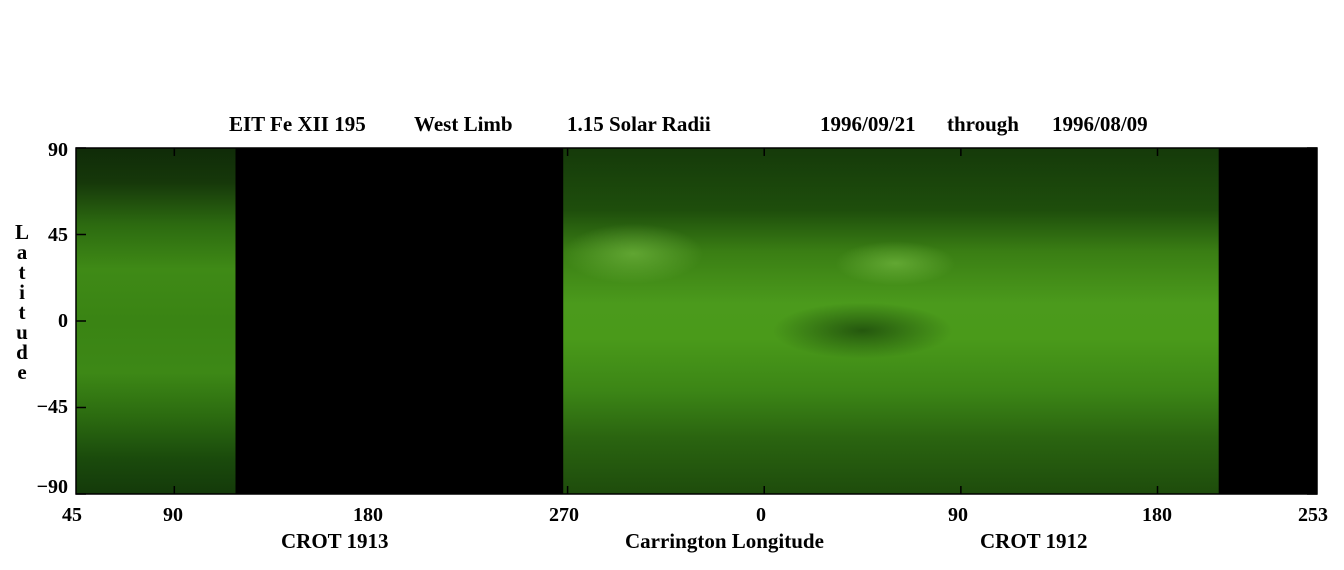 This screenshot has height=570, width=1344. Describe the element at coordinates (463, 124) in the screenshot. I see `title-limb: West Limb` at that location.